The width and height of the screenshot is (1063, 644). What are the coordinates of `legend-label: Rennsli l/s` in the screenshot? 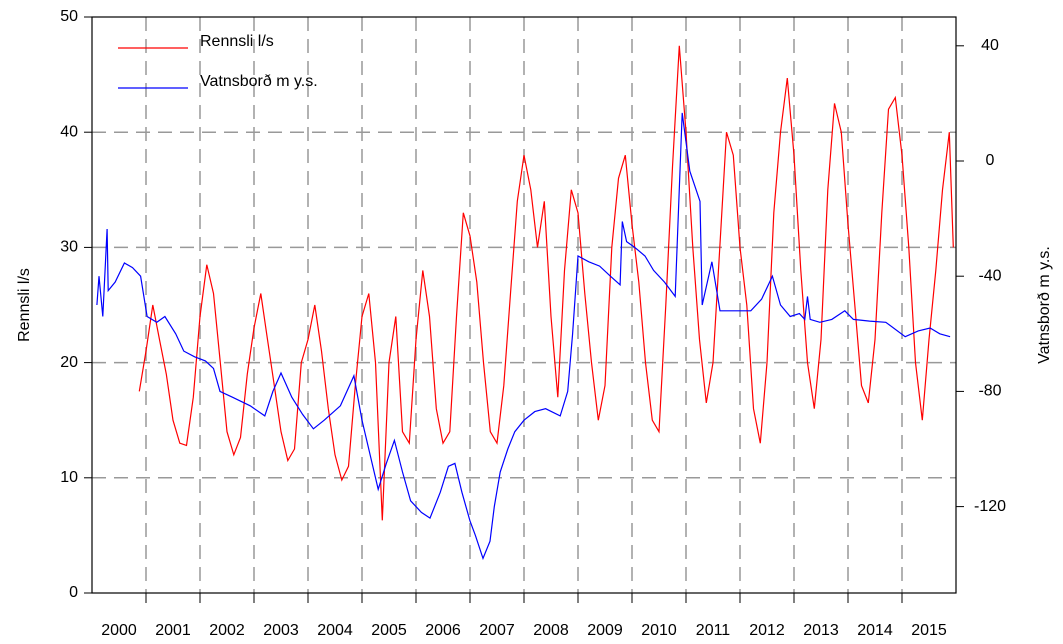 It's located at (237, 41).